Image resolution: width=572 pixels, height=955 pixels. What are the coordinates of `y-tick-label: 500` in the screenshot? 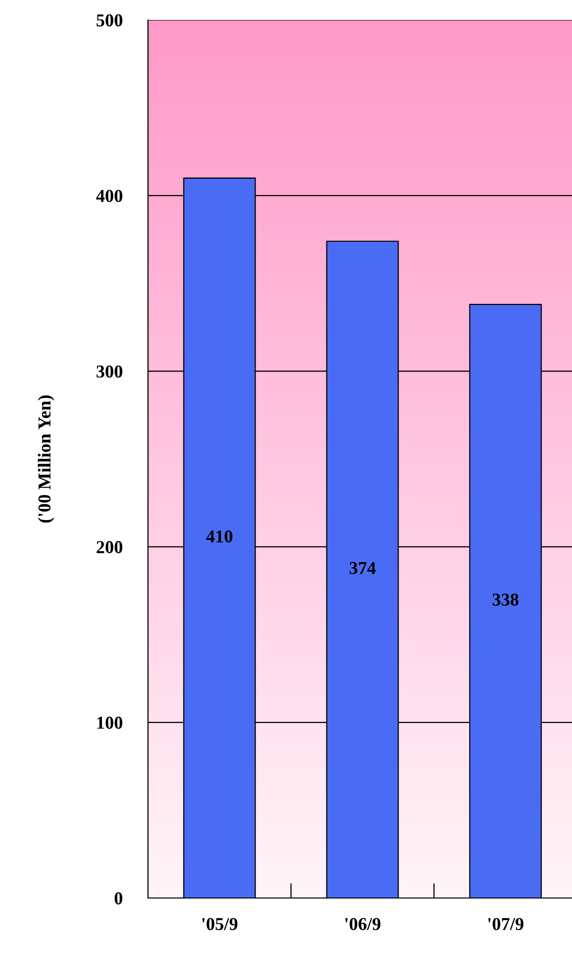 It's located at (109, 20).